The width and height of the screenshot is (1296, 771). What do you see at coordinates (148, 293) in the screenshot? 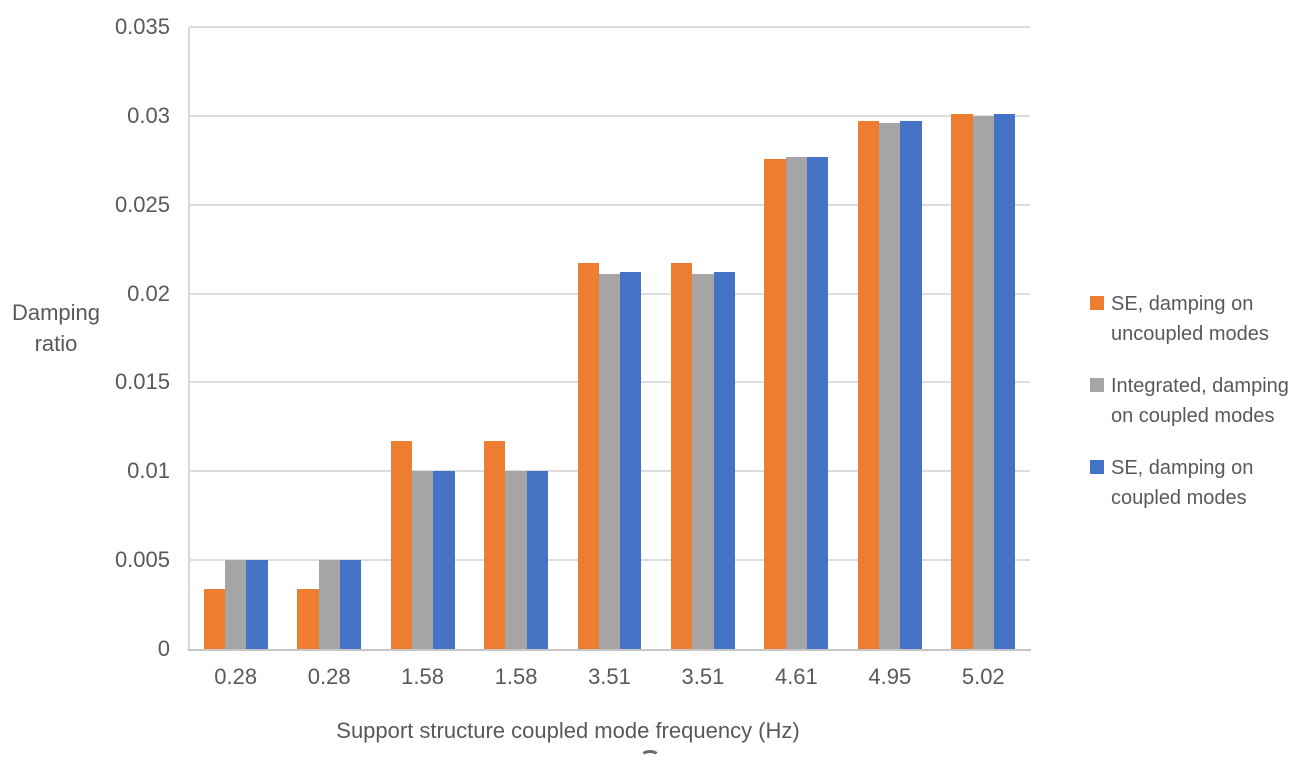
I see `y-tick-label: 0.02` at bounding box center [148, 293].